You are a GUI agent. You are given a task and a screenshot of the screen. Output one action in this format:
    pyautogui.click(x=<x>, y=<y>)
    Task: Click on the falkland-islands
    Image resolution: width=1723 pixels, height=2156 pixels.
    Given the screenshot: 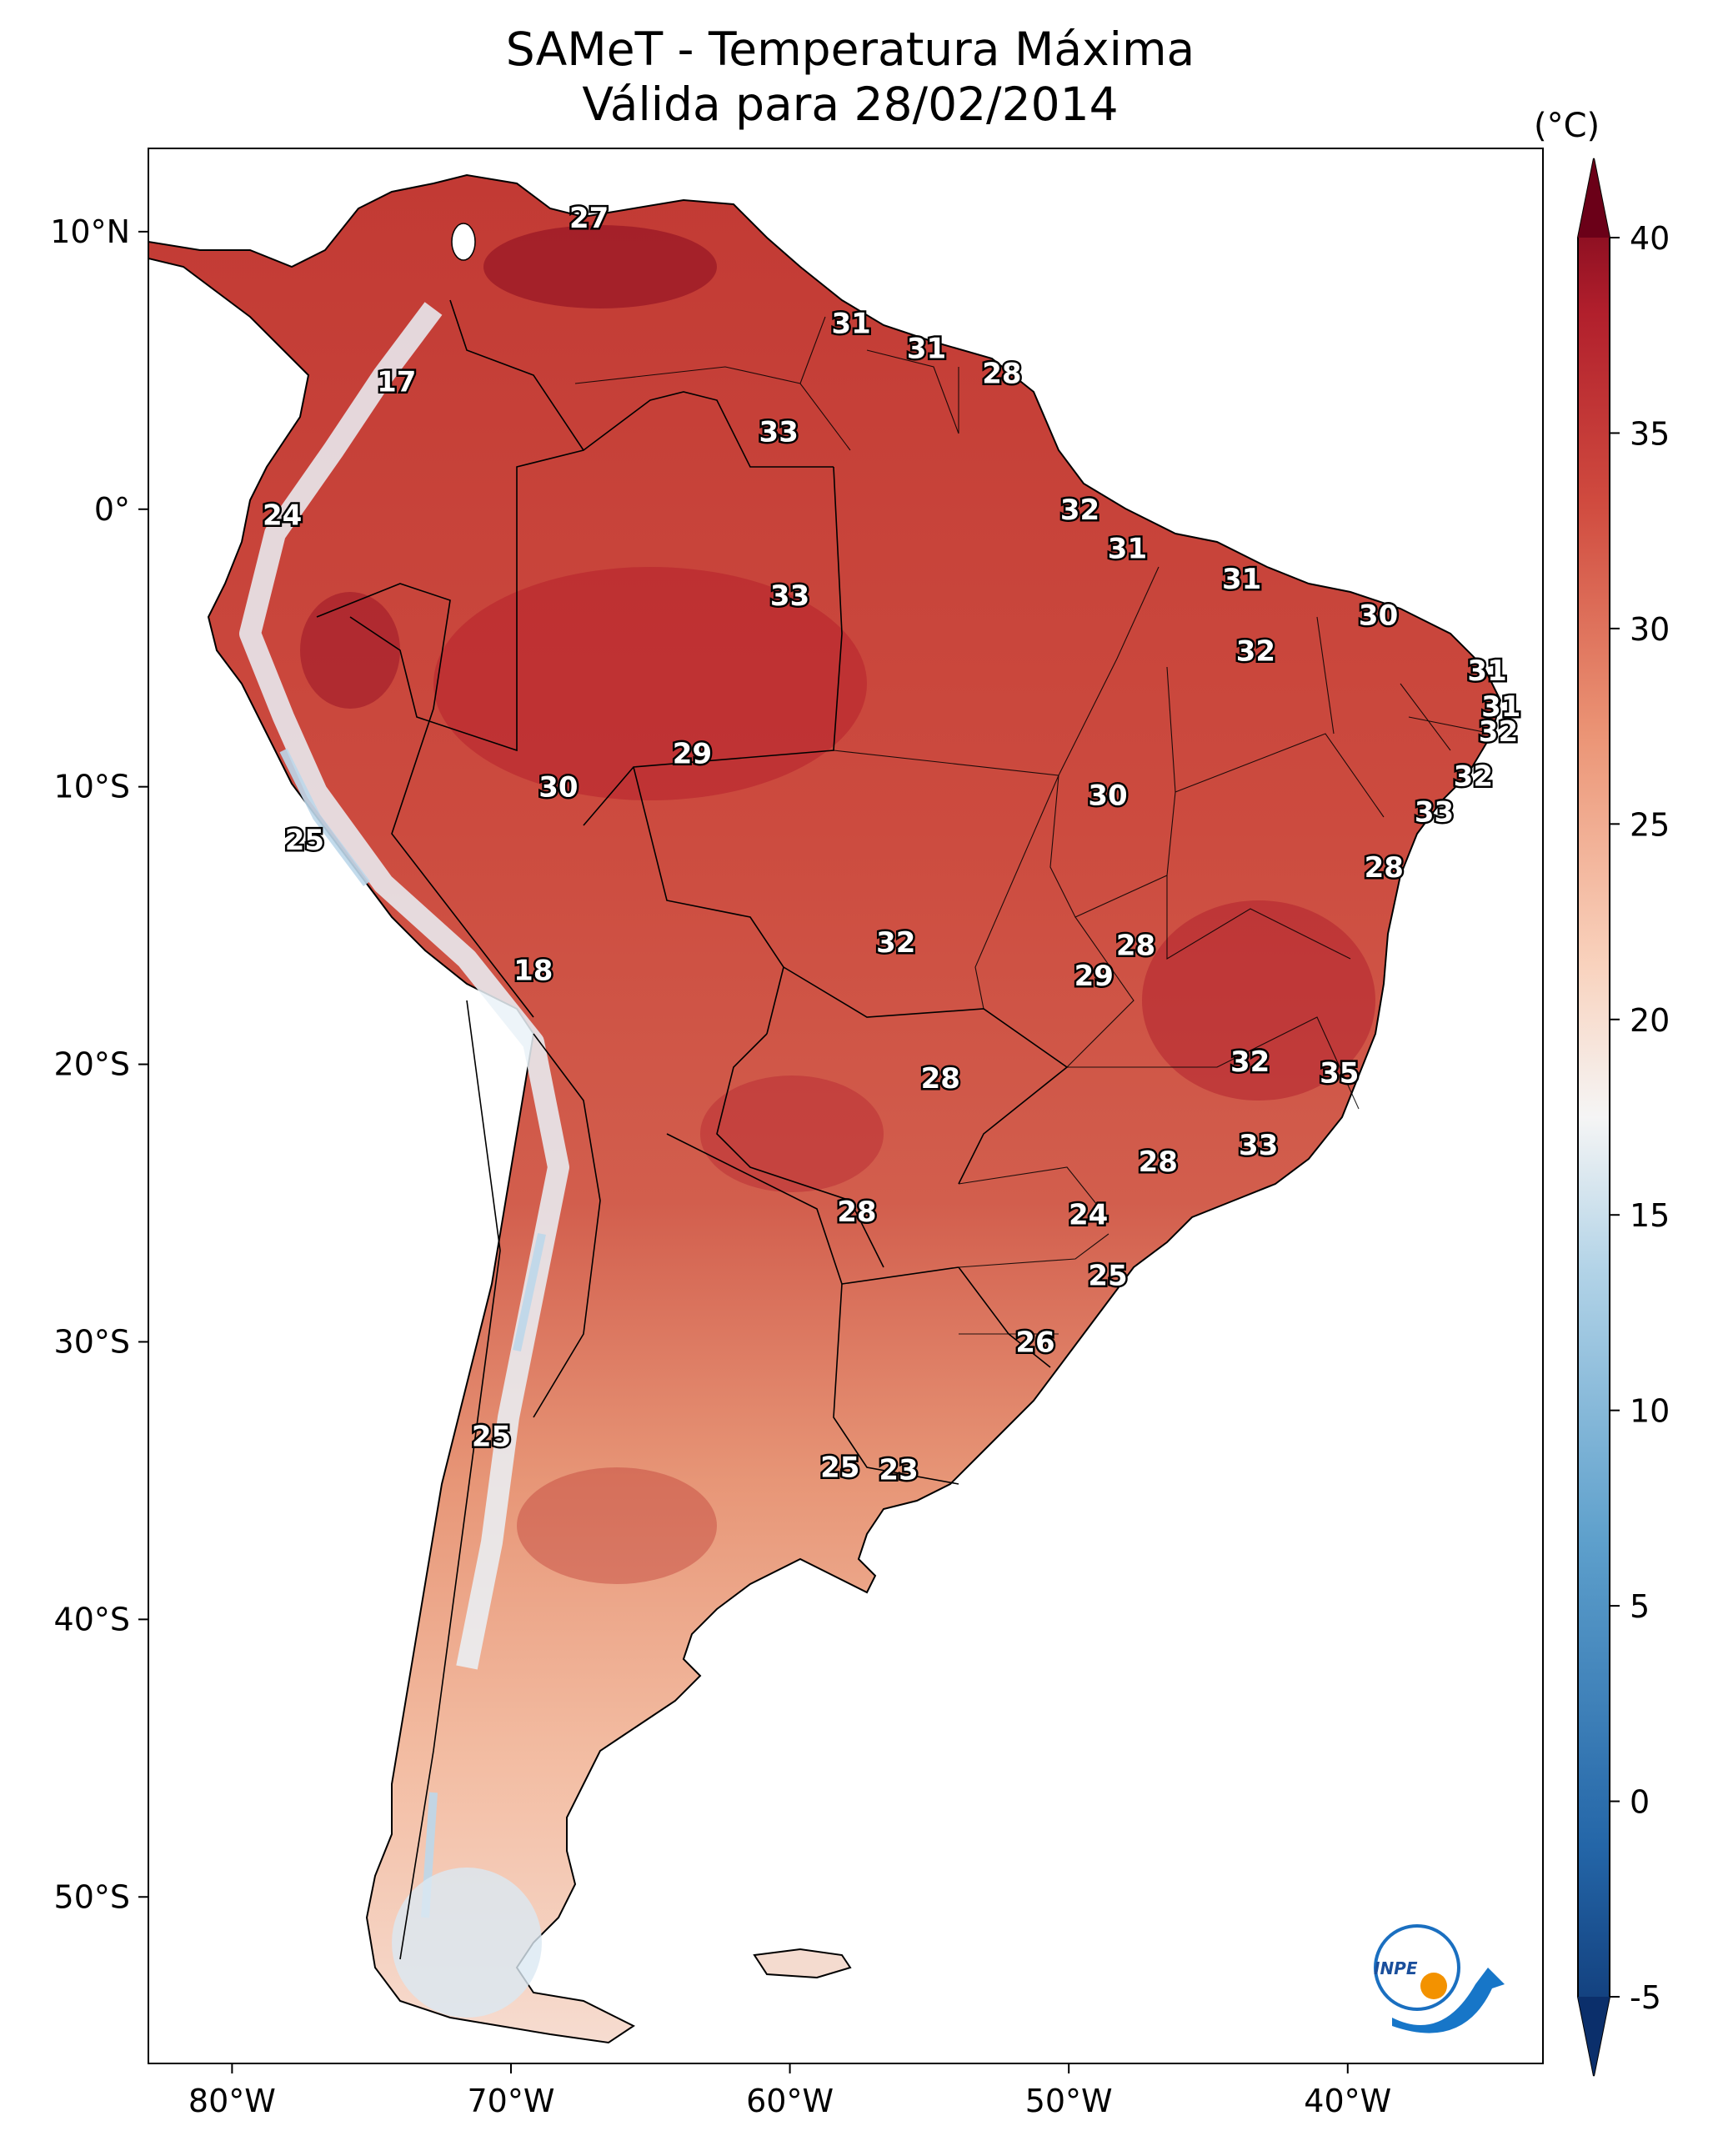 What is the action you would take?
    pyautogui.click(x=802, y=1963)
    